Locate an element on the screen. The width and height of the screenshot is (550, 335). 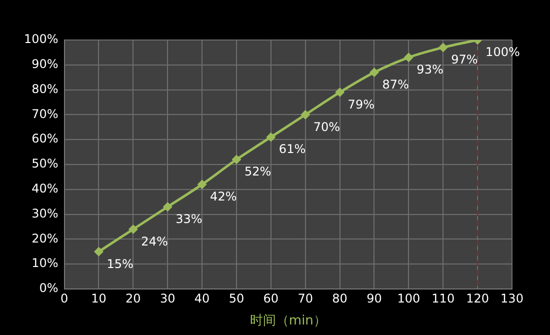
x-tick-label: 130 is located at coordinates (512, 298).